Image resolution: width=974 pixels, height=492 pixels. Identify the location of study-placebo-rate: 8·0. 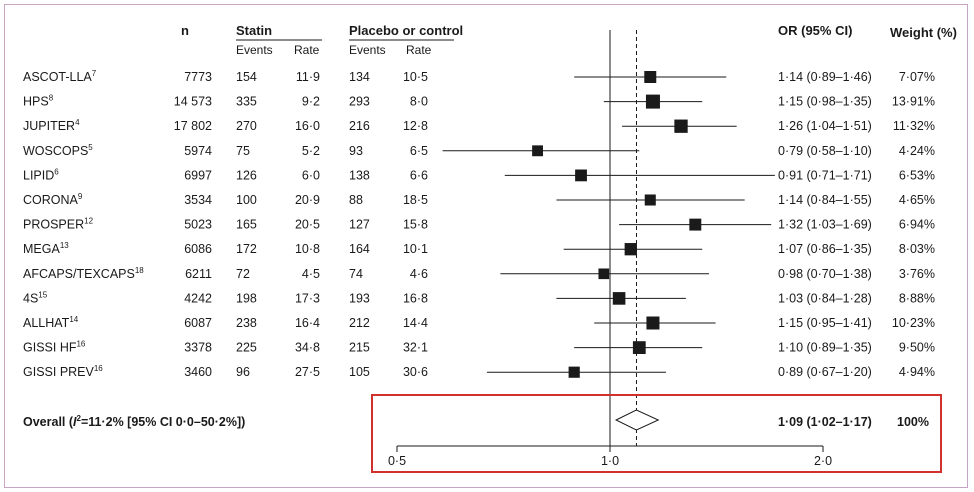
(419, 102).